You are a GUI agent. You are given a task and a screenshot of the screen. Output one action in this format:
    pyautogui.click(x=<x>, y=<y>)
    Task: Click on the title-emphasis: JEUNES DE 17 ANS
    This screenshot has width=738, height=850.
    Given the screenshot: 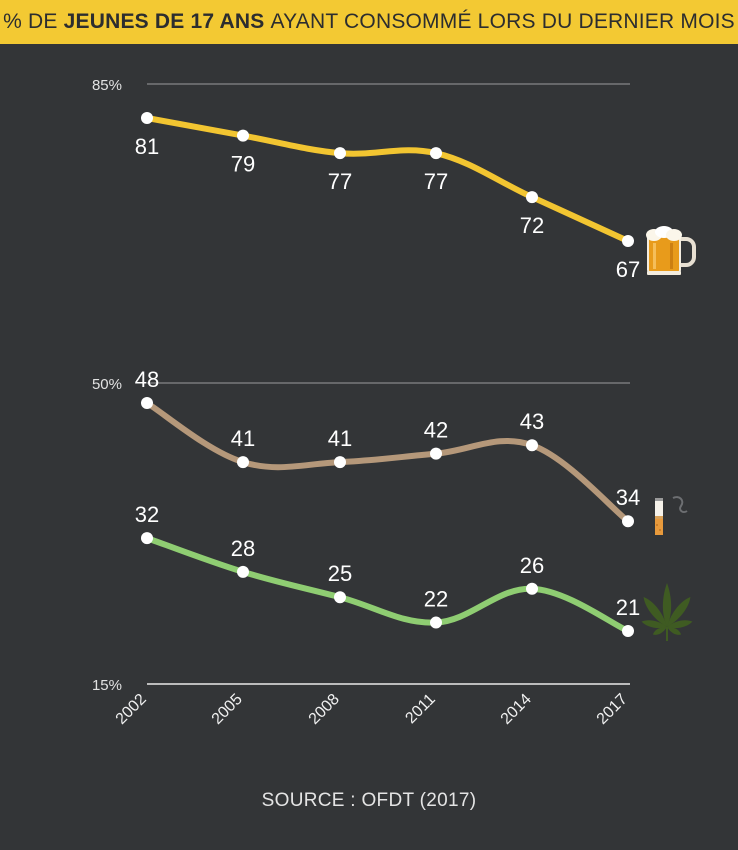 What is the action you would take?
    pyautogui.click(x=164, y=21)
    